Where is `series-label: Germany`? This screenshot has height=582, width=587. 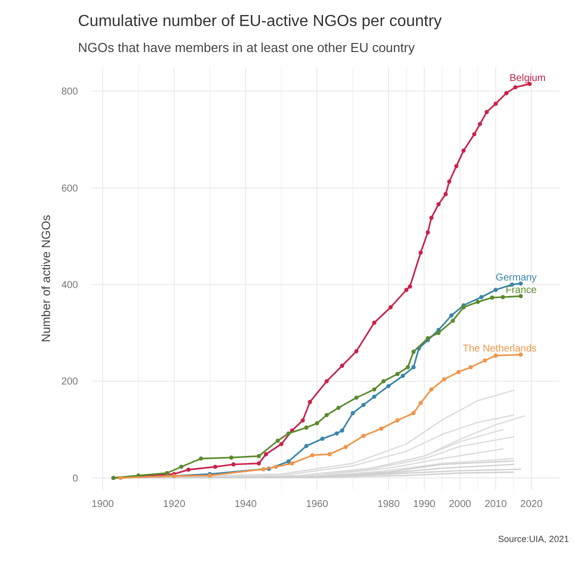 series-label: Germany is located at coordinates (516, 278).